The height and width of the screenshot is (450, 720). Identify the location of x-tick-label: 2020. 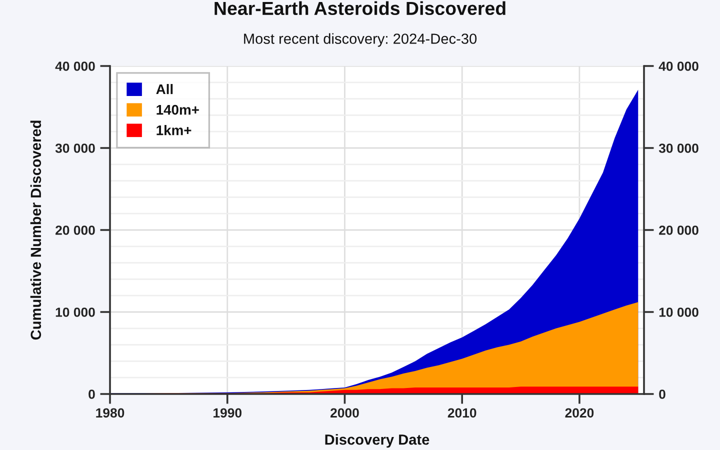
(579, 413).